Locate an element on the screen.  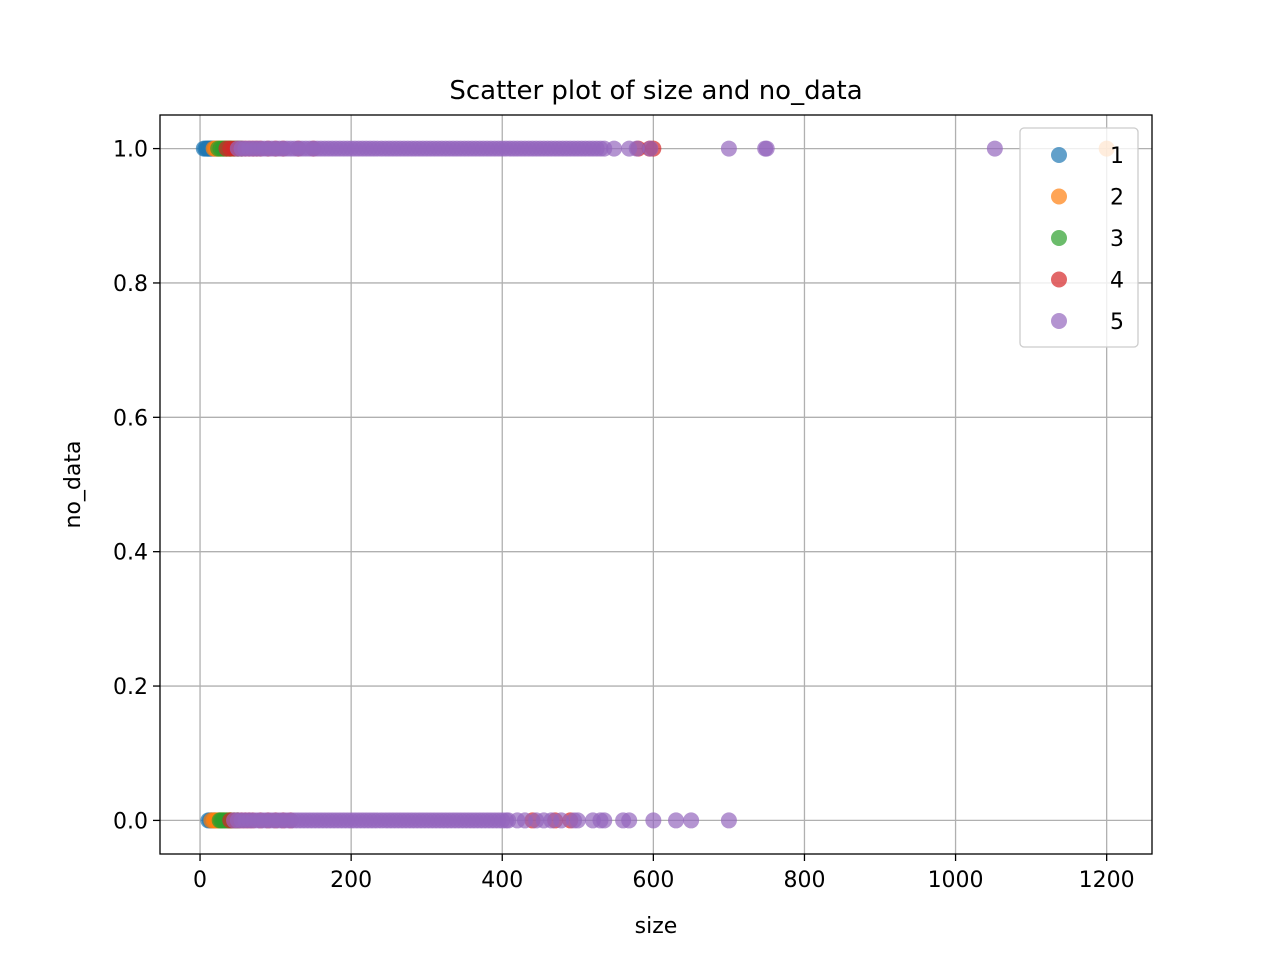
x-tick-label: 600 is located at coordinates (653, 880).